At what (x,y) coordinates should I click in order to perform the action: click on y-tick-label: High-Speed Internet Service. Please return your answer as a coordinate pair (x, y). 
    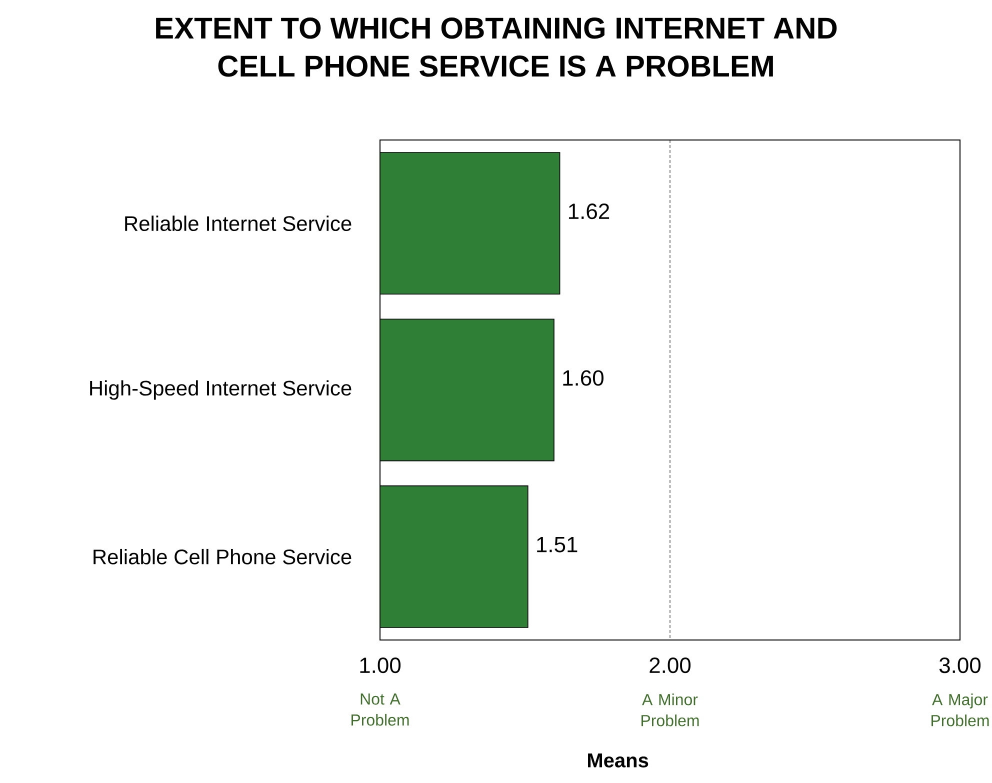
    Looking at the image, I should click on (221, 390).